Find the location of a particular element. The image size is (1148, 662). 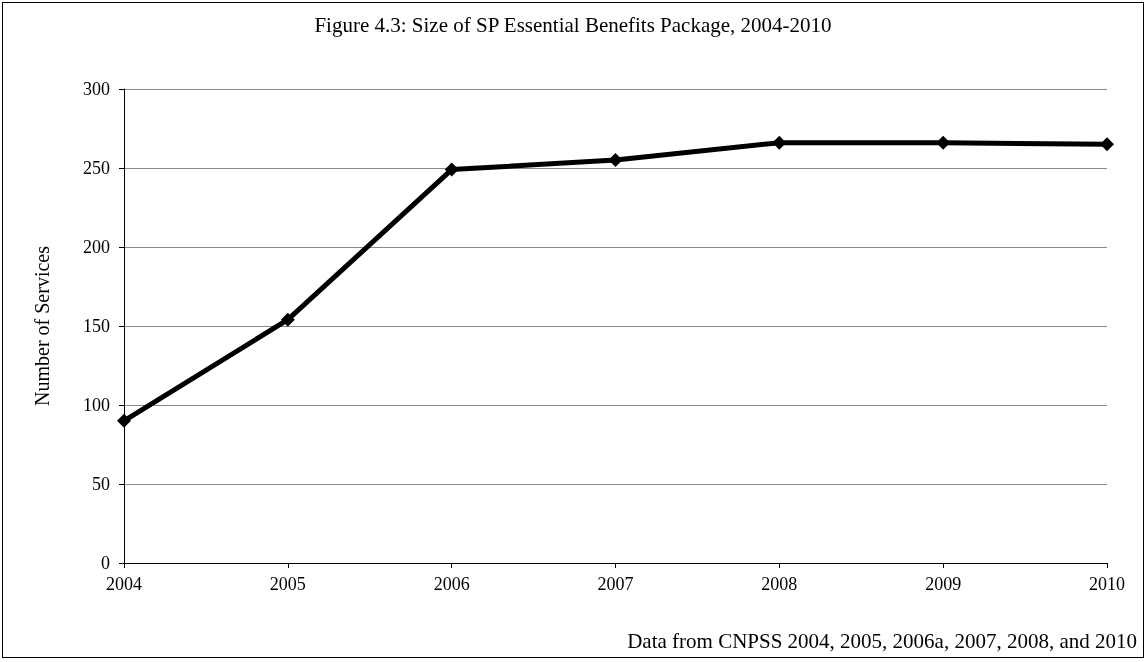

x-tick-label: 2006 is located at coordinates (451, 584).